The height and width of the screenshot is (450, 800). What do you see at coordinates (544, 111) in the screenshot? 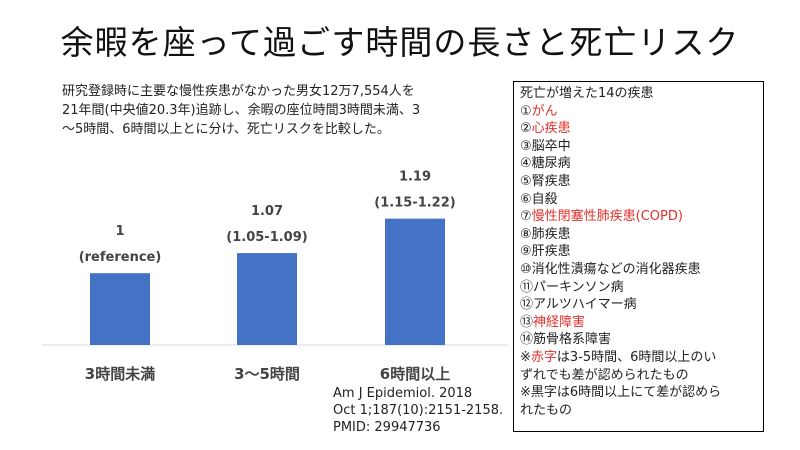
I see `disease-name: がん` at bounding box center [544, 111].